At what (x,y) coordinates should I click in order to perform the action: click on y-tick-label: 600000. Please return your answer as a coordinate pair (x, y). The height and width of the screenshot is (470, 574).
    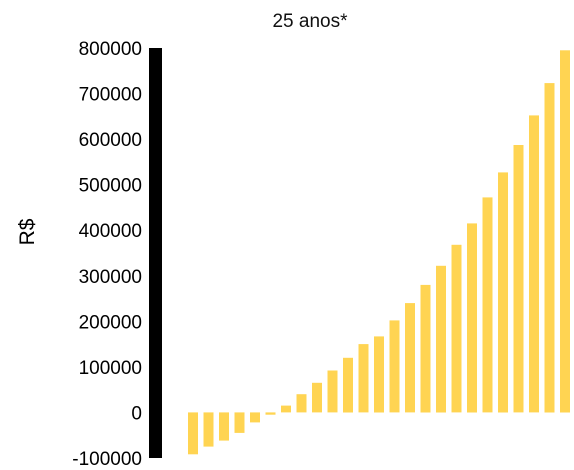
    Looking at the image, I should click on (110, 140).